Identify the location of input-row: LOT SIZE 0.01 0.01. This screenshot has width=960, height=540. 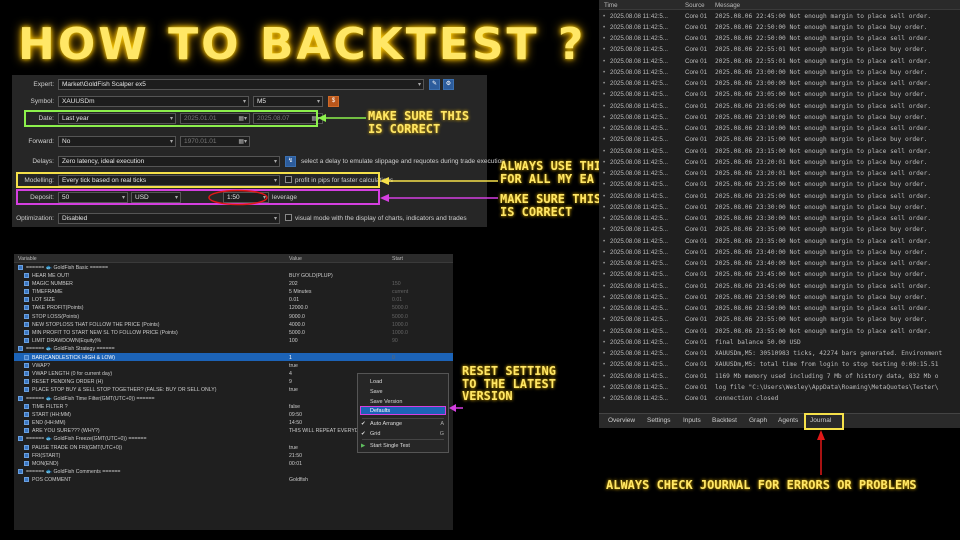
(233, 300).